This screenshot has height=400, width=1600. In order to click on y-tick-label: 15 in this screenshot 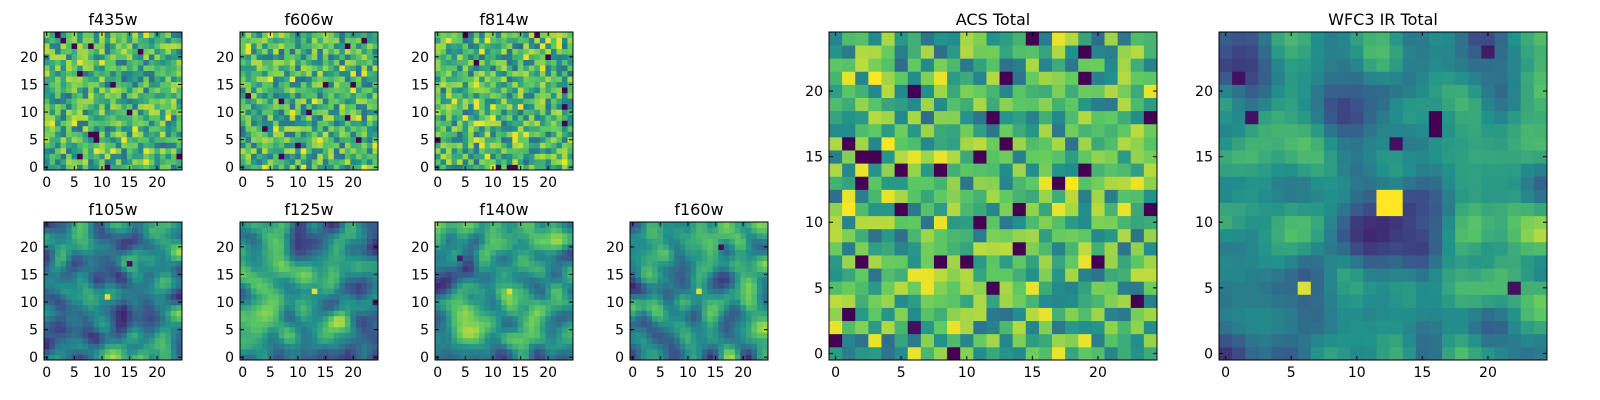, I will do `click(29, 85)`.